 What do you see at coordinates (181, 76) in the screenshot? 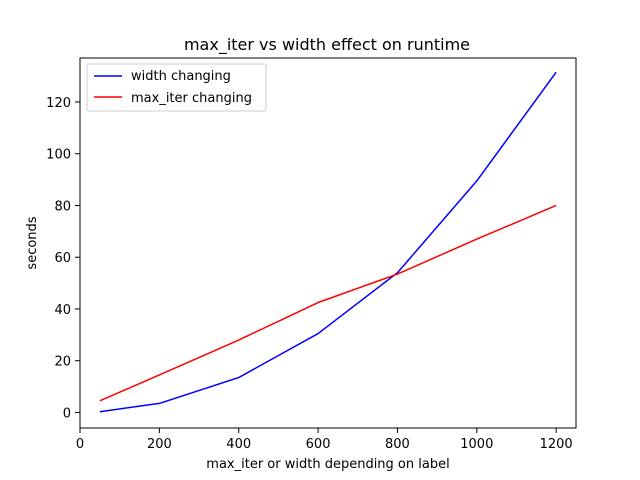
I see `legend-label-width-changing: width changing` at bounding box center [181, 76].